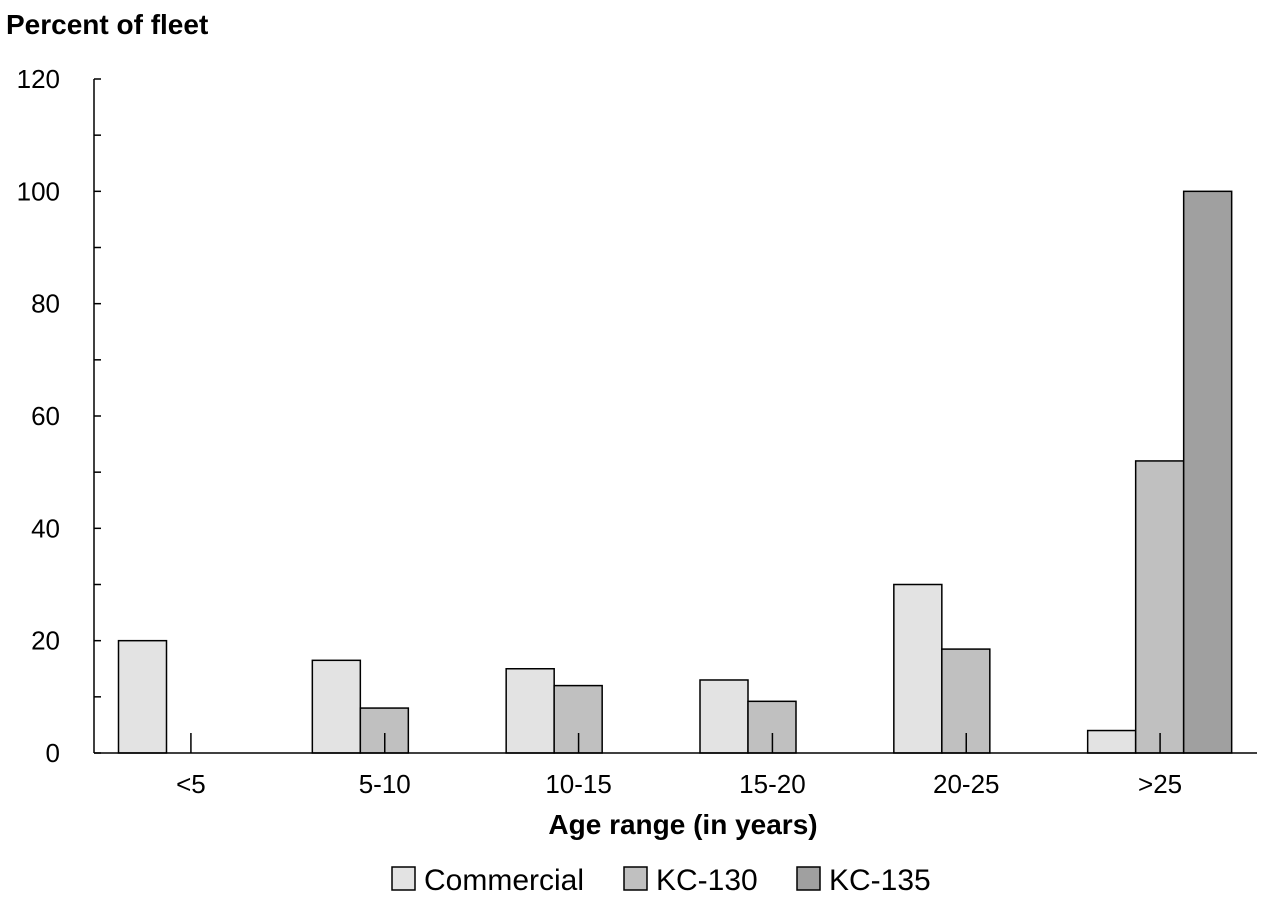 Image resolution: width=1264 pixels, height=923 pixels. I want to click on y-tick-label: 0, so click(53, 753).